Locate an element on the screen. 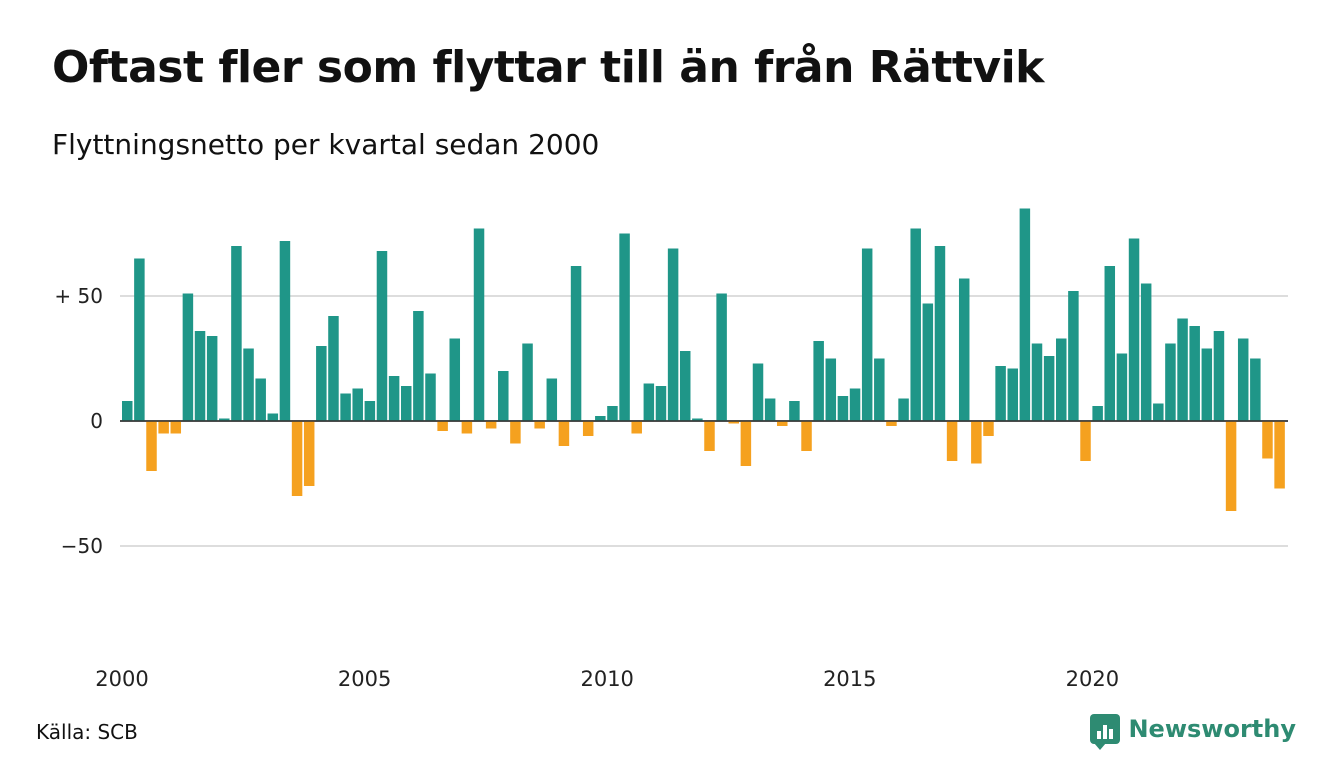  x-tick-label: 2000 is located at coordinates (121, 679).